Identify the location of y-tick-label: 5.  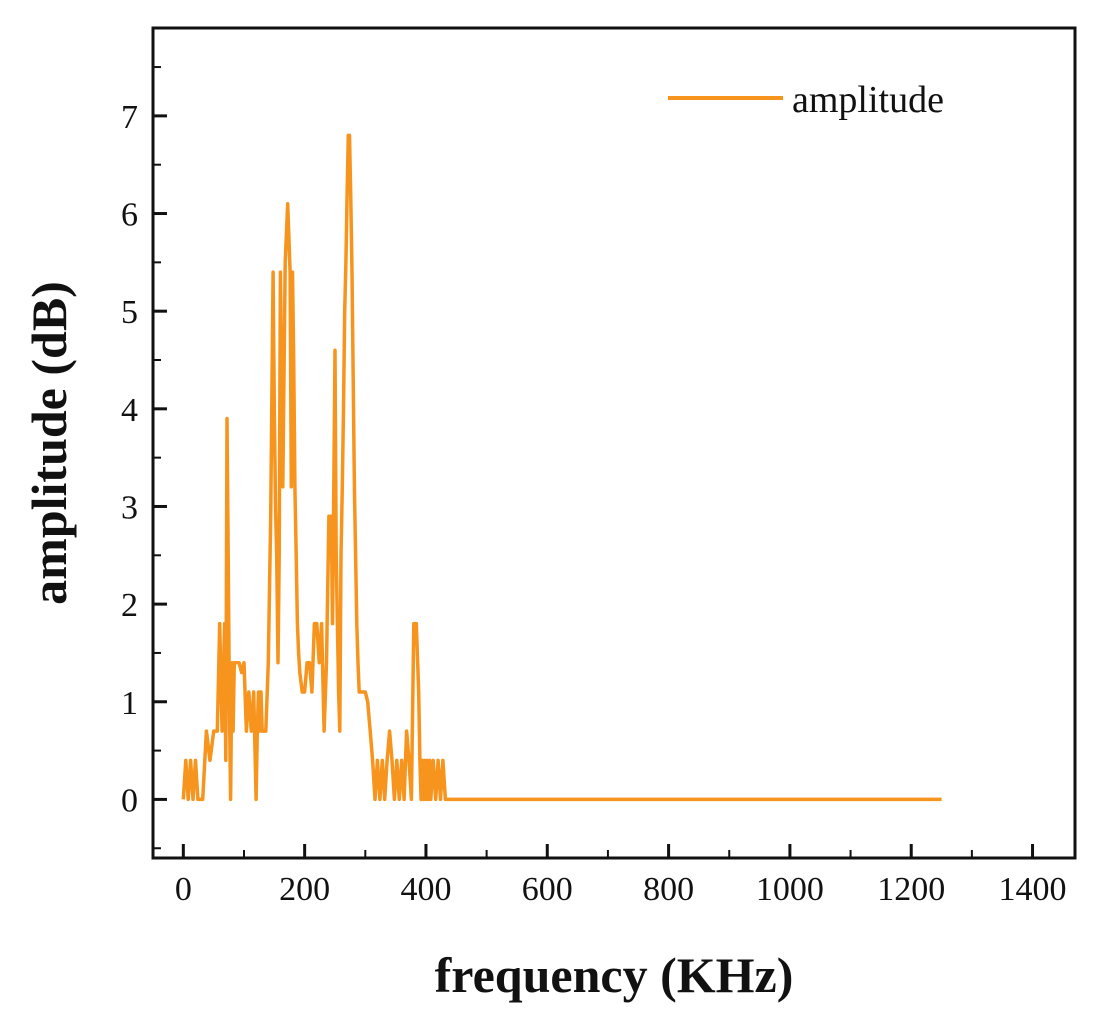
(129, 312).